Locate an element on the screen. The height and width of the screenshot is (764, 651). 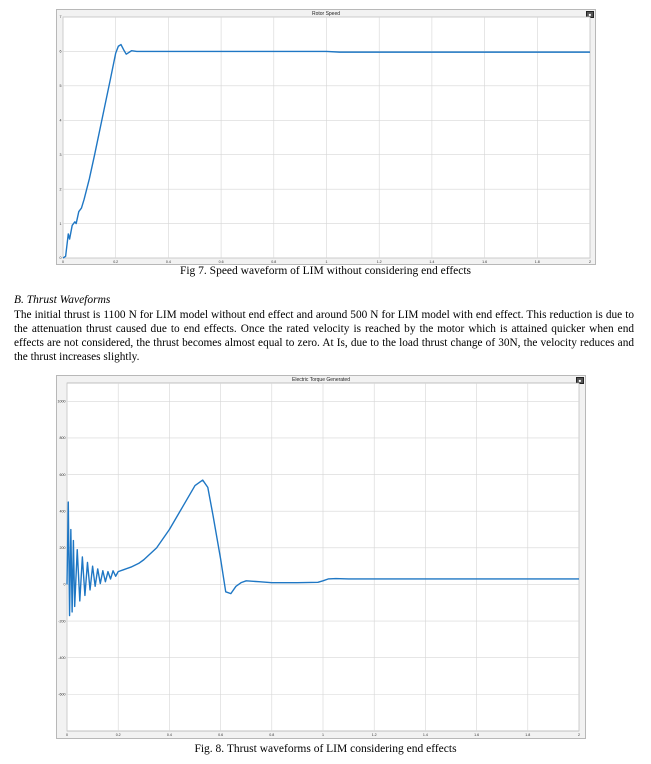
y-tick-label: -600 is located at coordinates (61, 695).